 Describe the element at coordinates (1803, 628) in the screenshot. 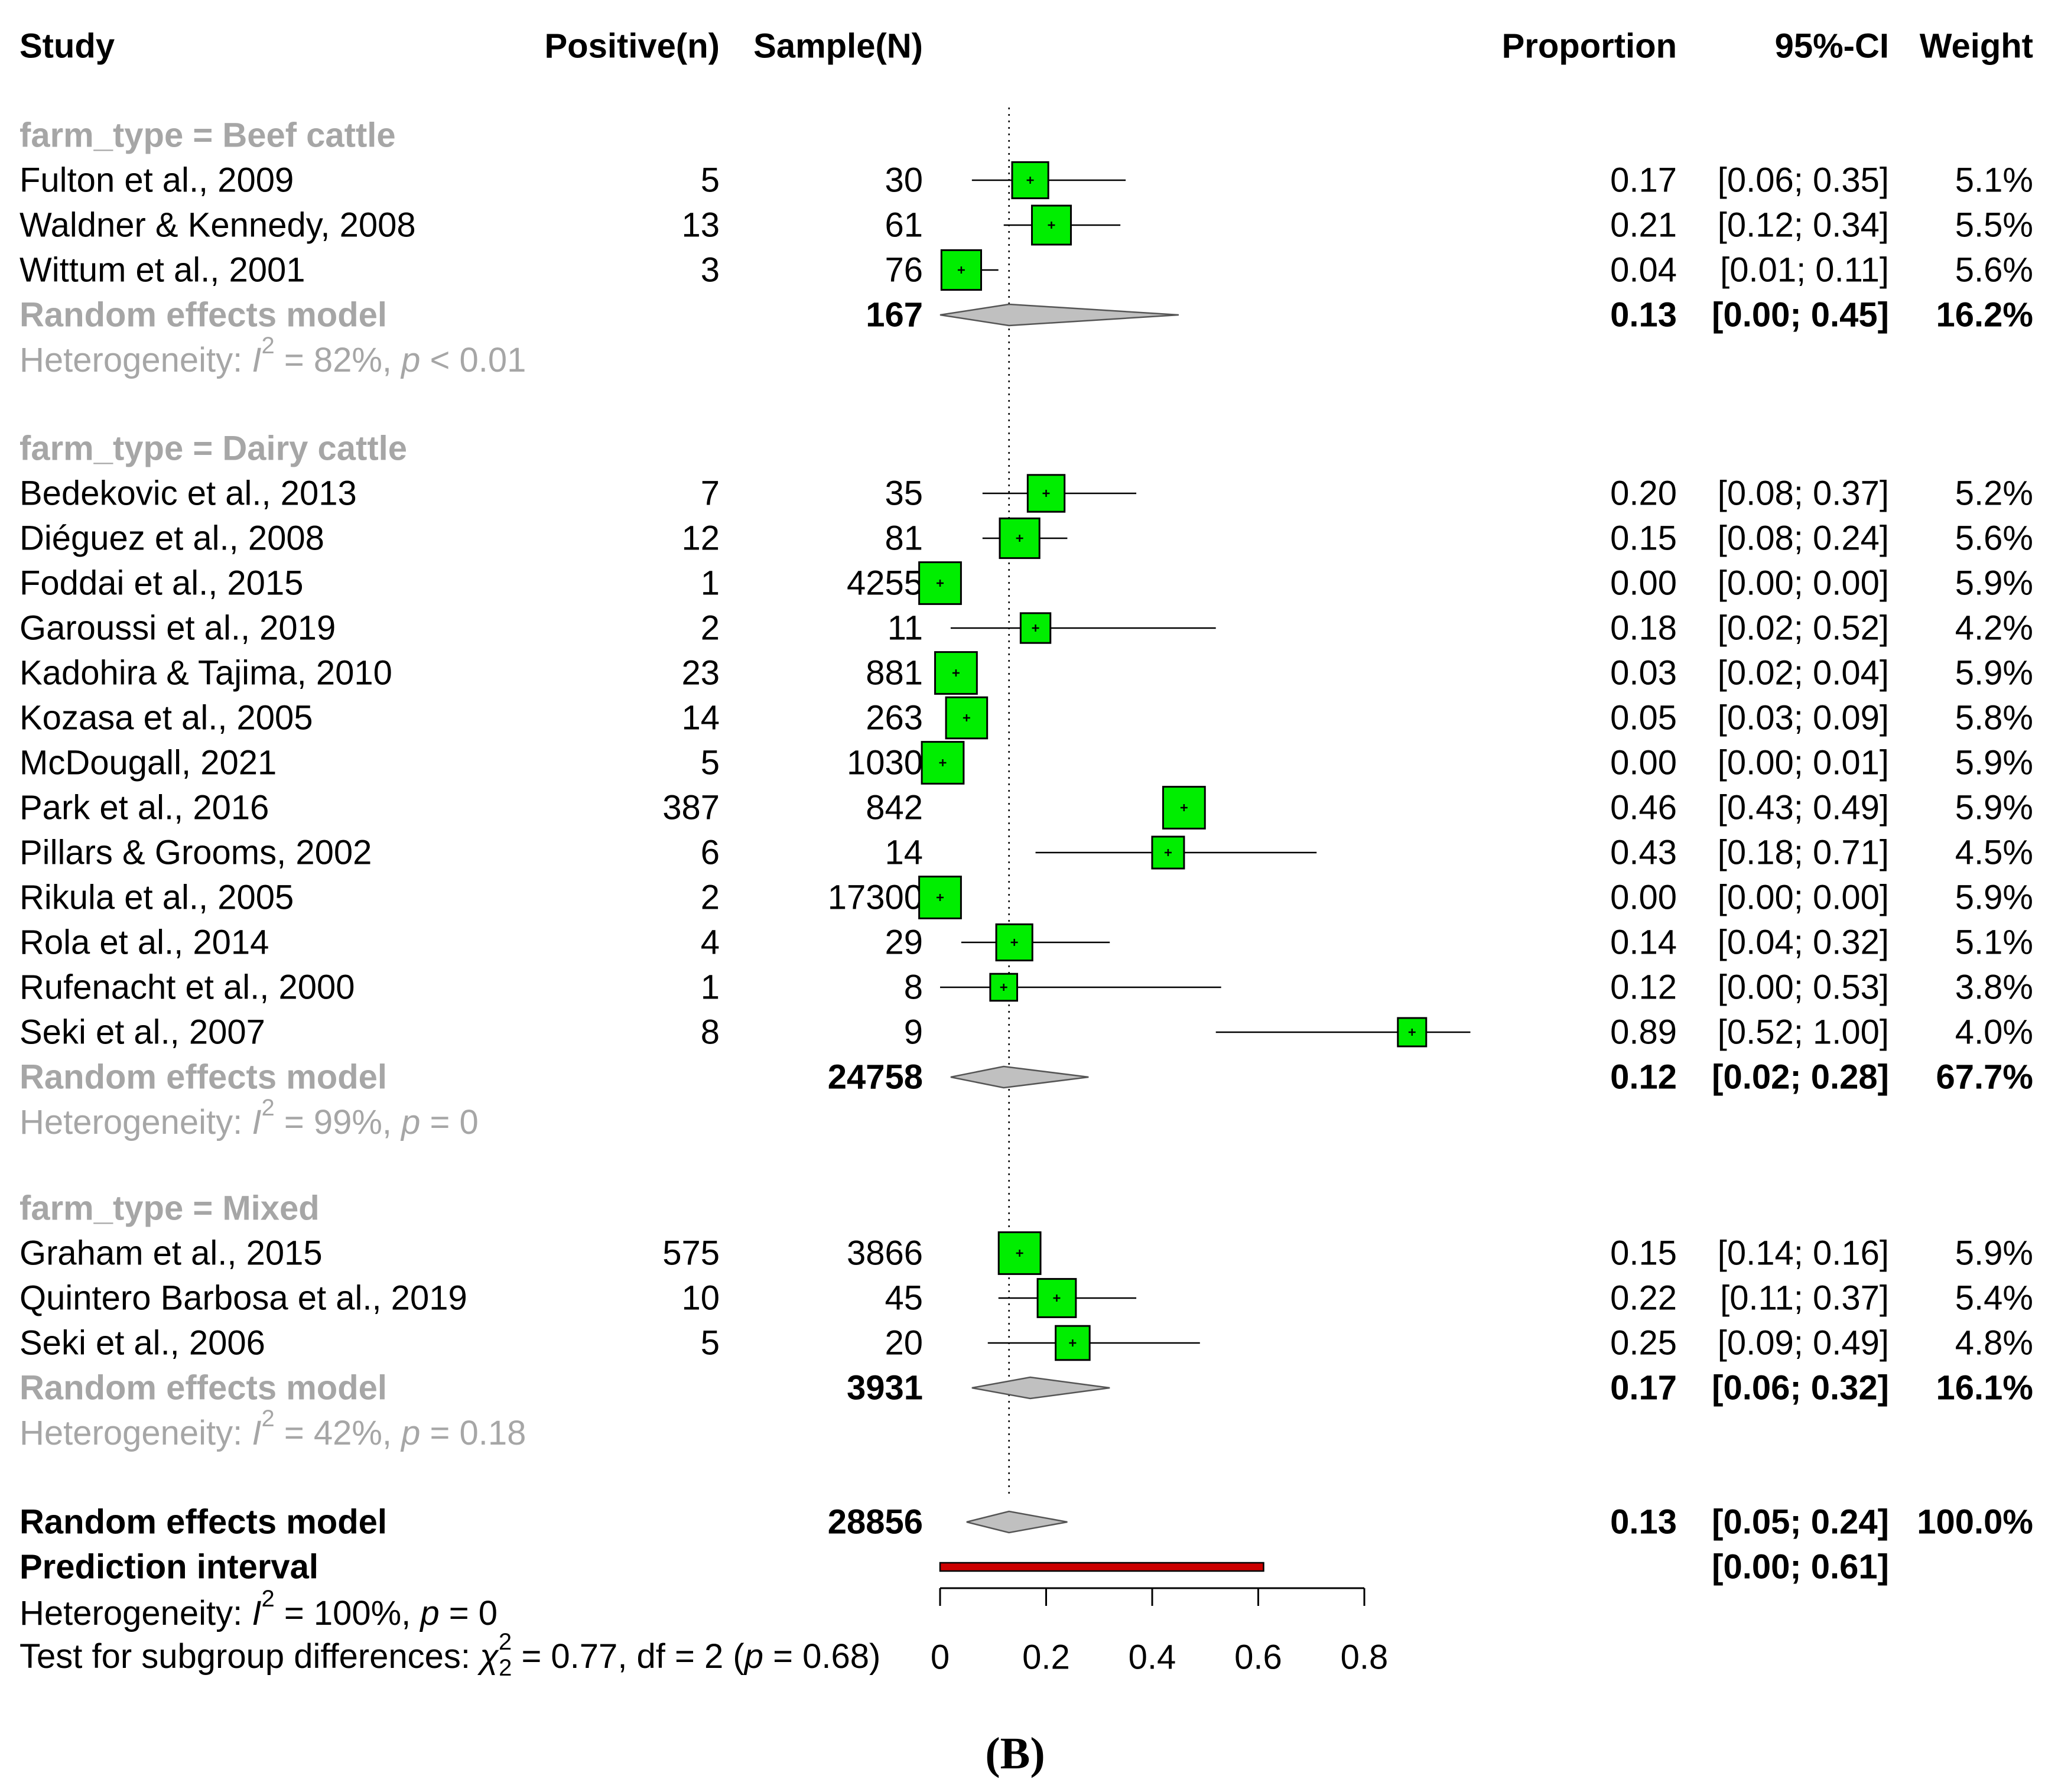

I see `study-ci: [0.02; 0.52]` at that location.